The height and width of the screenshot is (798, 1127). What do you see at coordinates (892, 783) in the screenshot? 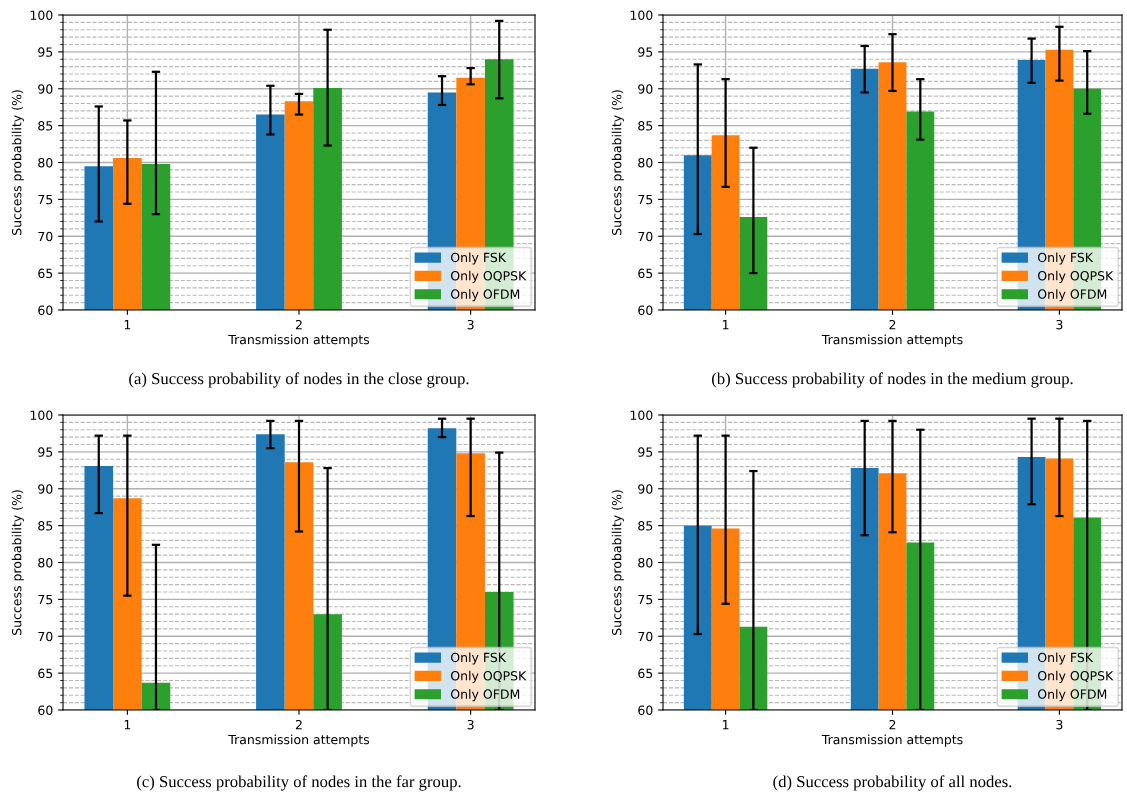
I see `text: (d) Success probability of all nodes.` at bounding box center [892, 783].